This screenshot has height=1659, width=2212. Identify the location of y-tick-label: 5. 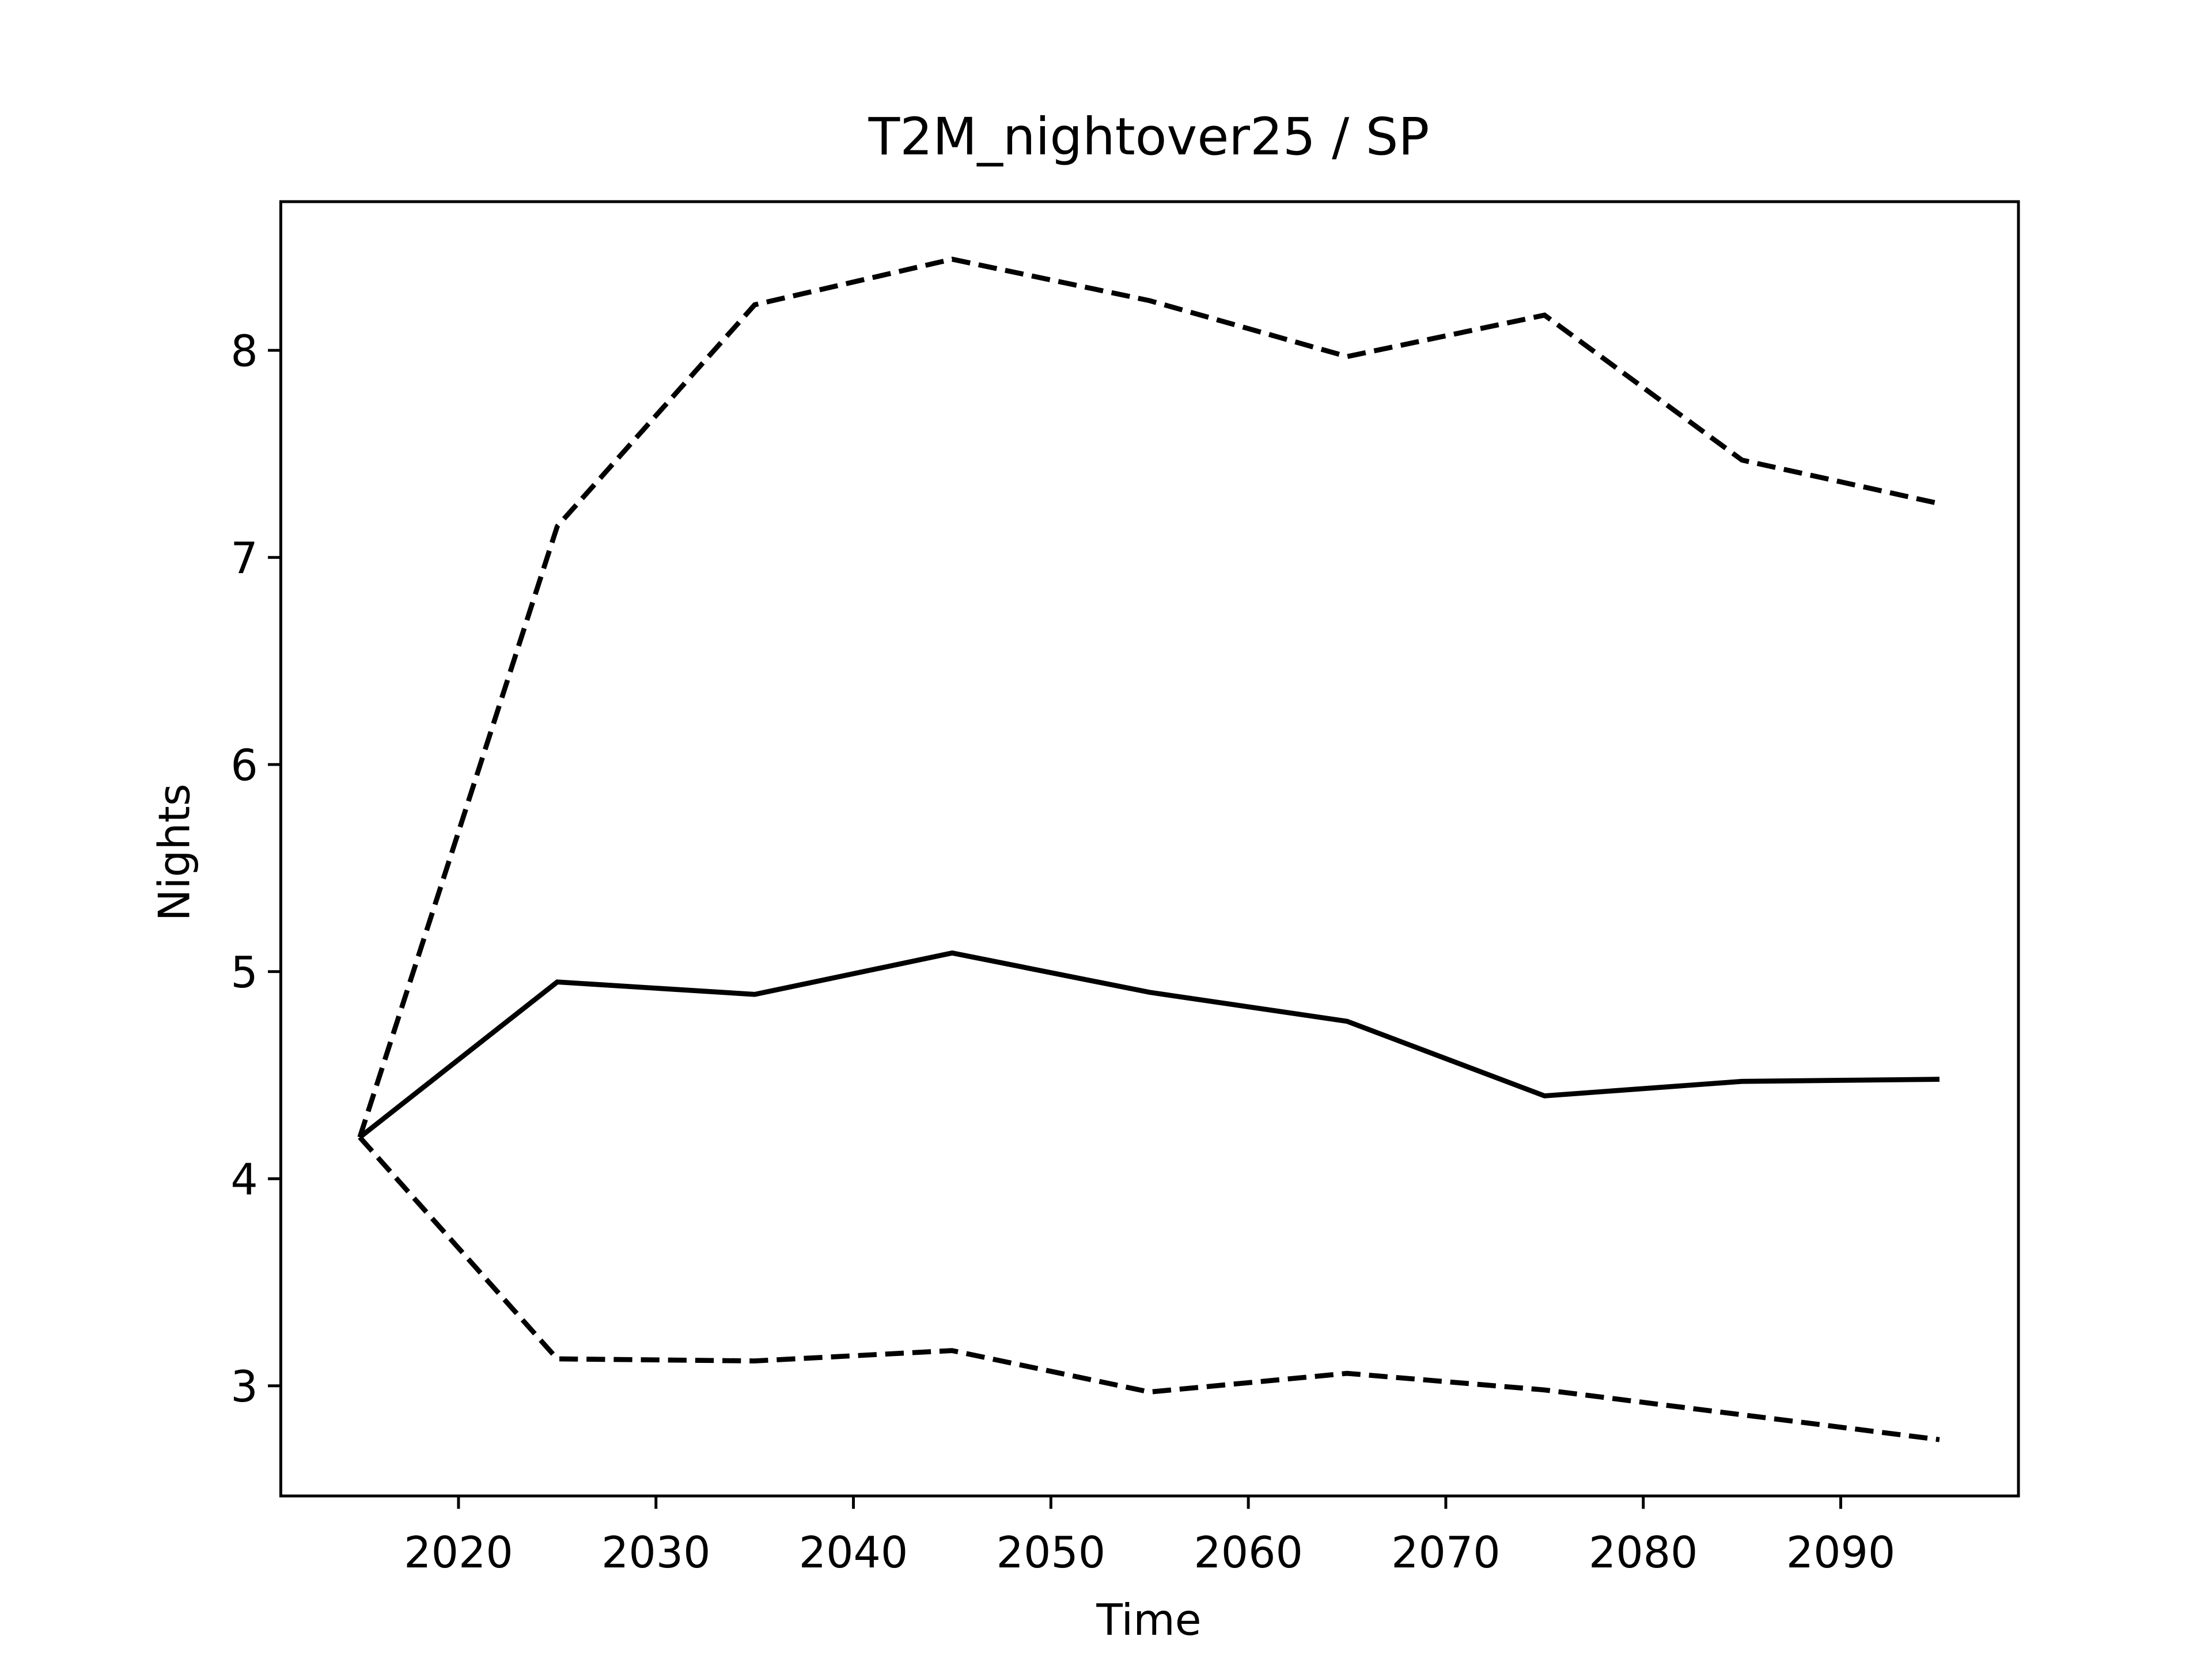
(243, 973).